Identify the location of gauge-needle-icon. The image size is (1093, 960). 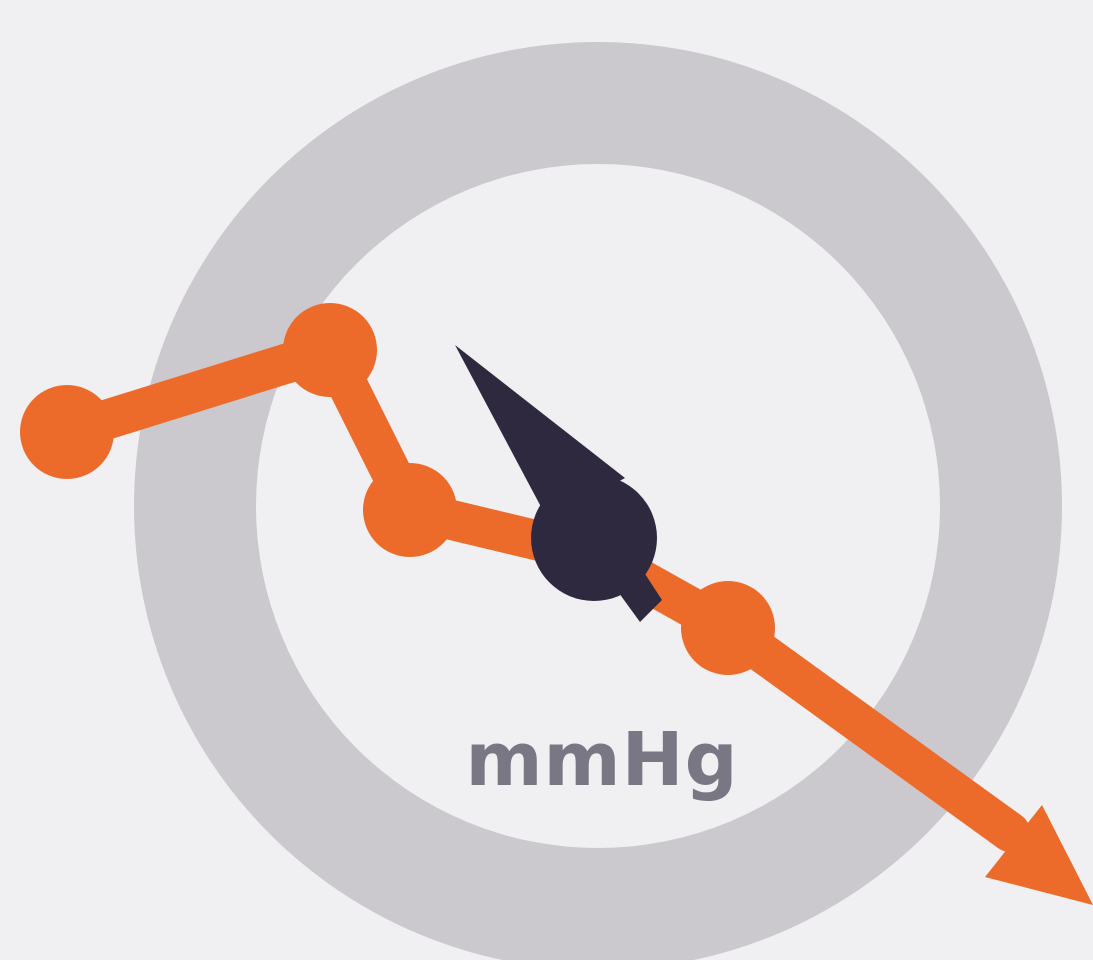
(558, 483).